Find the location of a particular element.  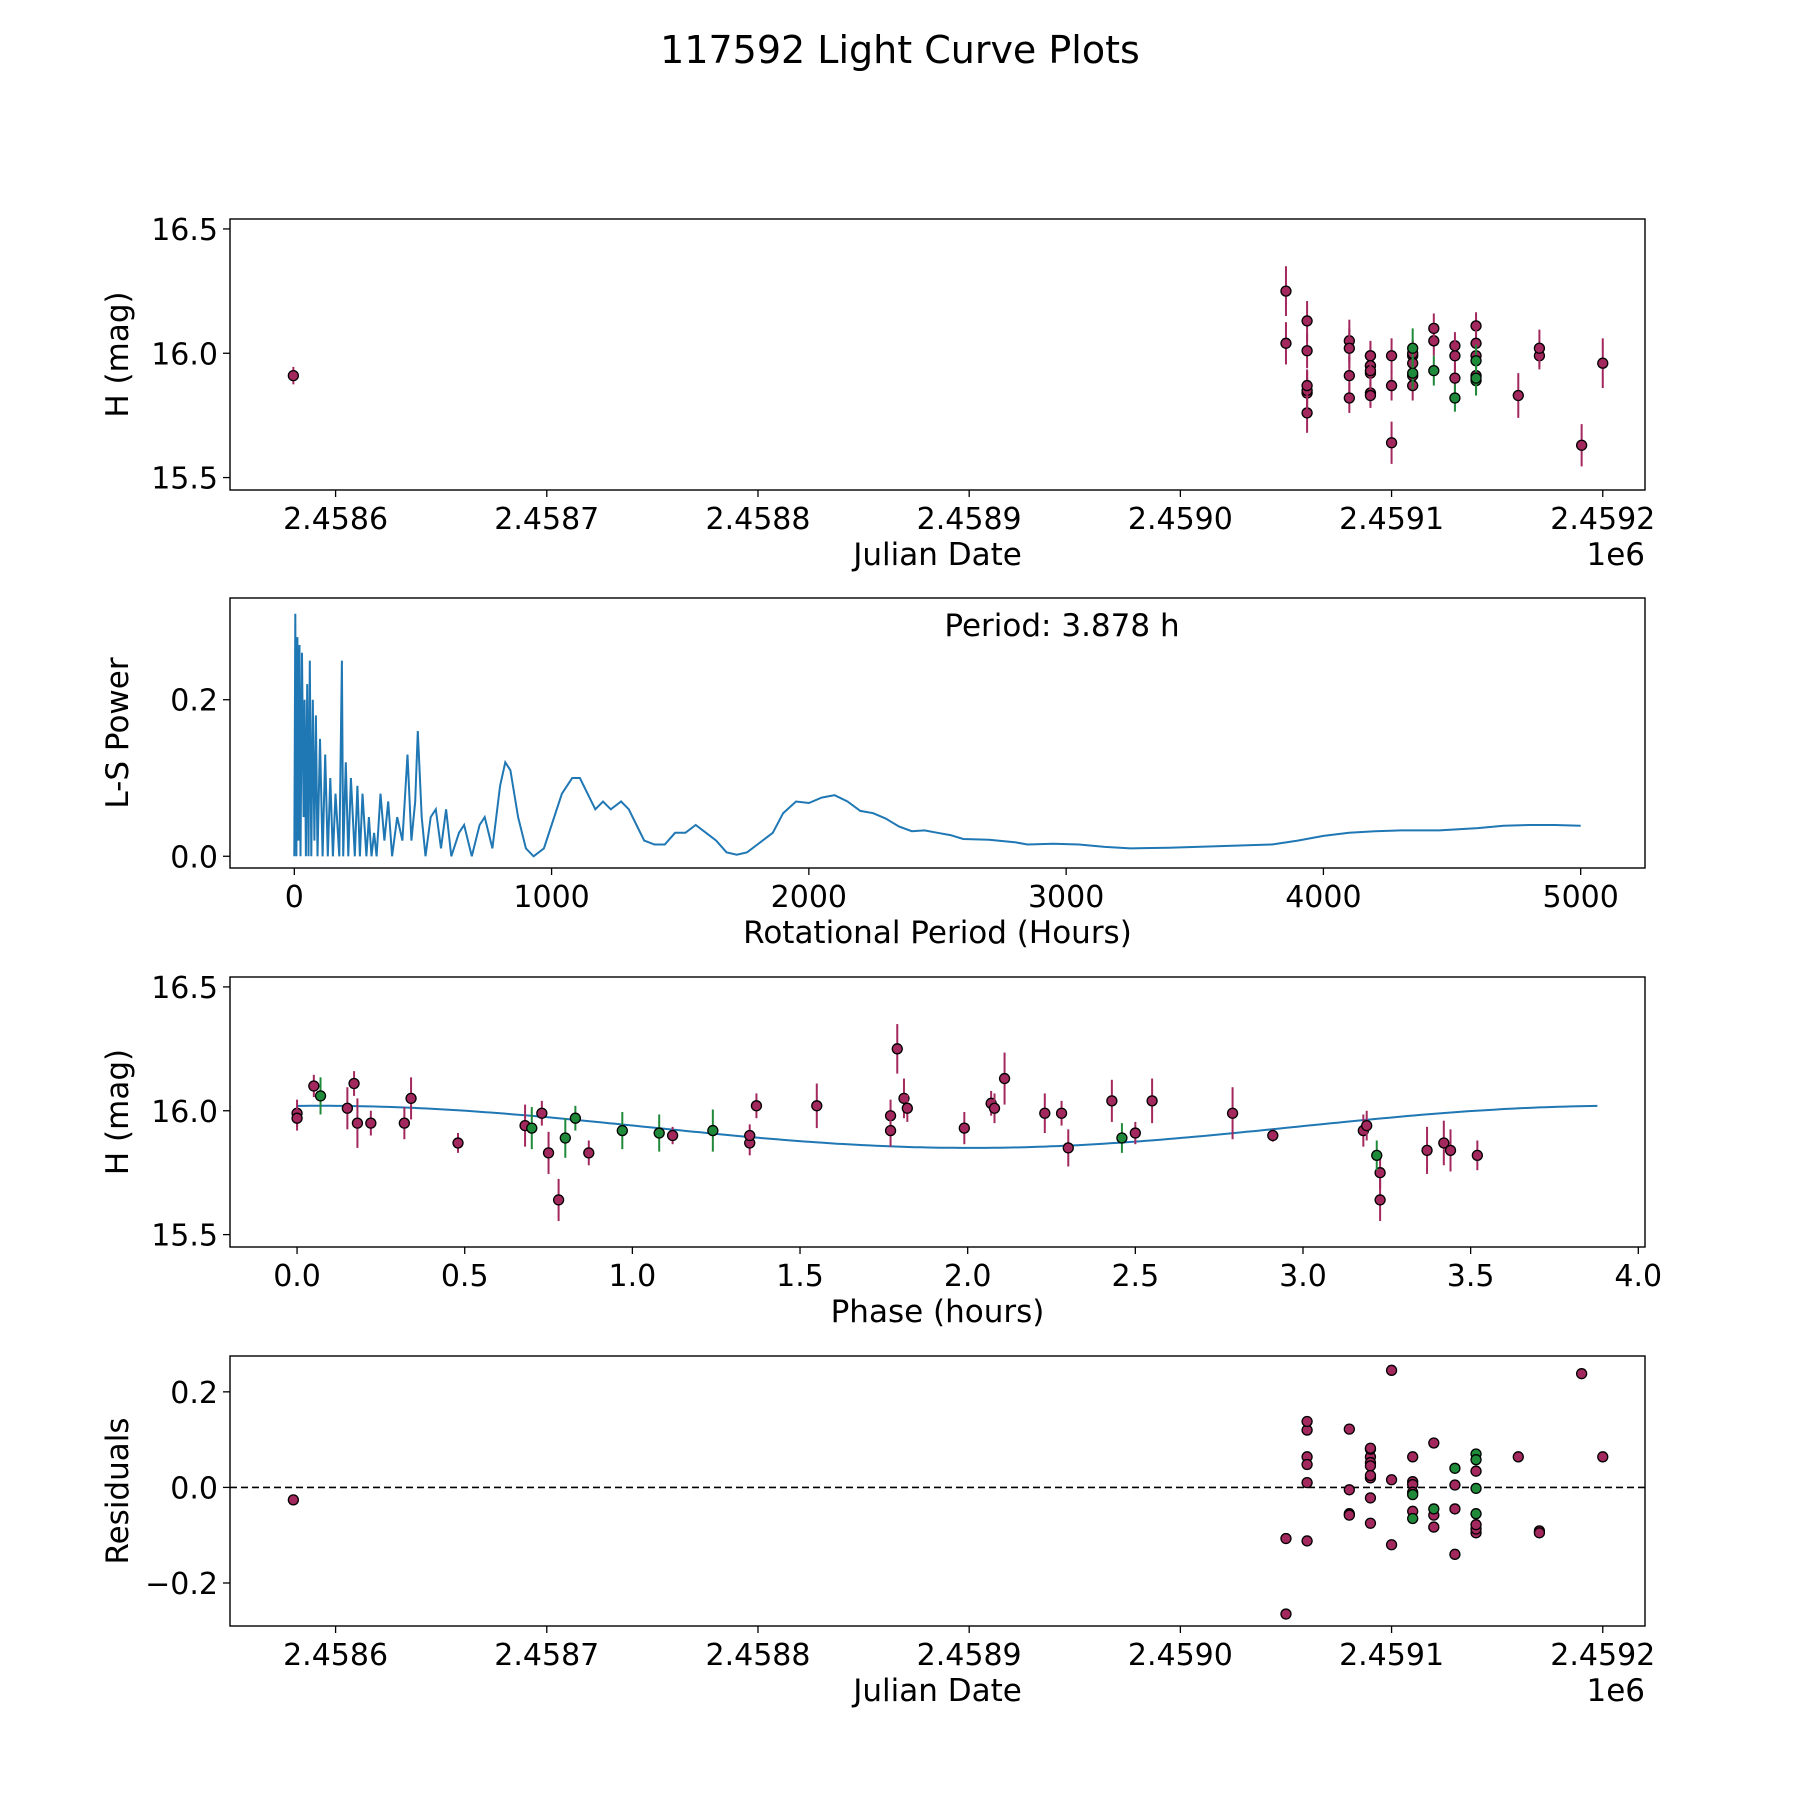

residuals-xtick-label: 2.4592 is located at coordinates (1602, 1655).